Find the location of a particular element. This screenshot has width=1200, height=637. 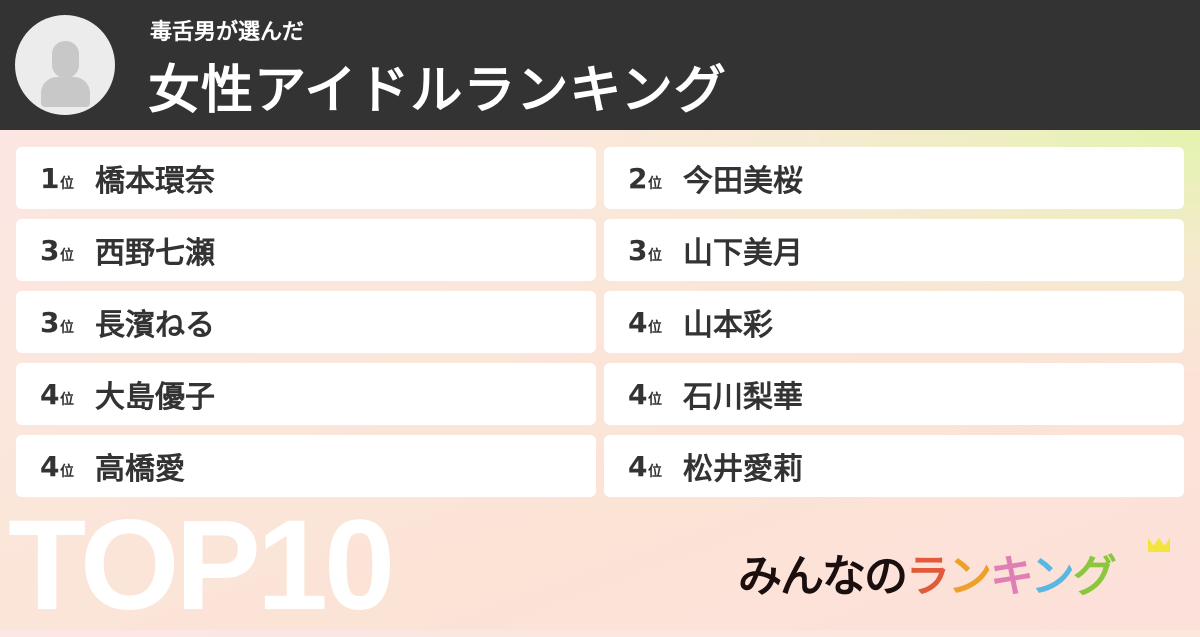

ranking-item: 3 位 山下美月 is located at coordinates (894, 250).